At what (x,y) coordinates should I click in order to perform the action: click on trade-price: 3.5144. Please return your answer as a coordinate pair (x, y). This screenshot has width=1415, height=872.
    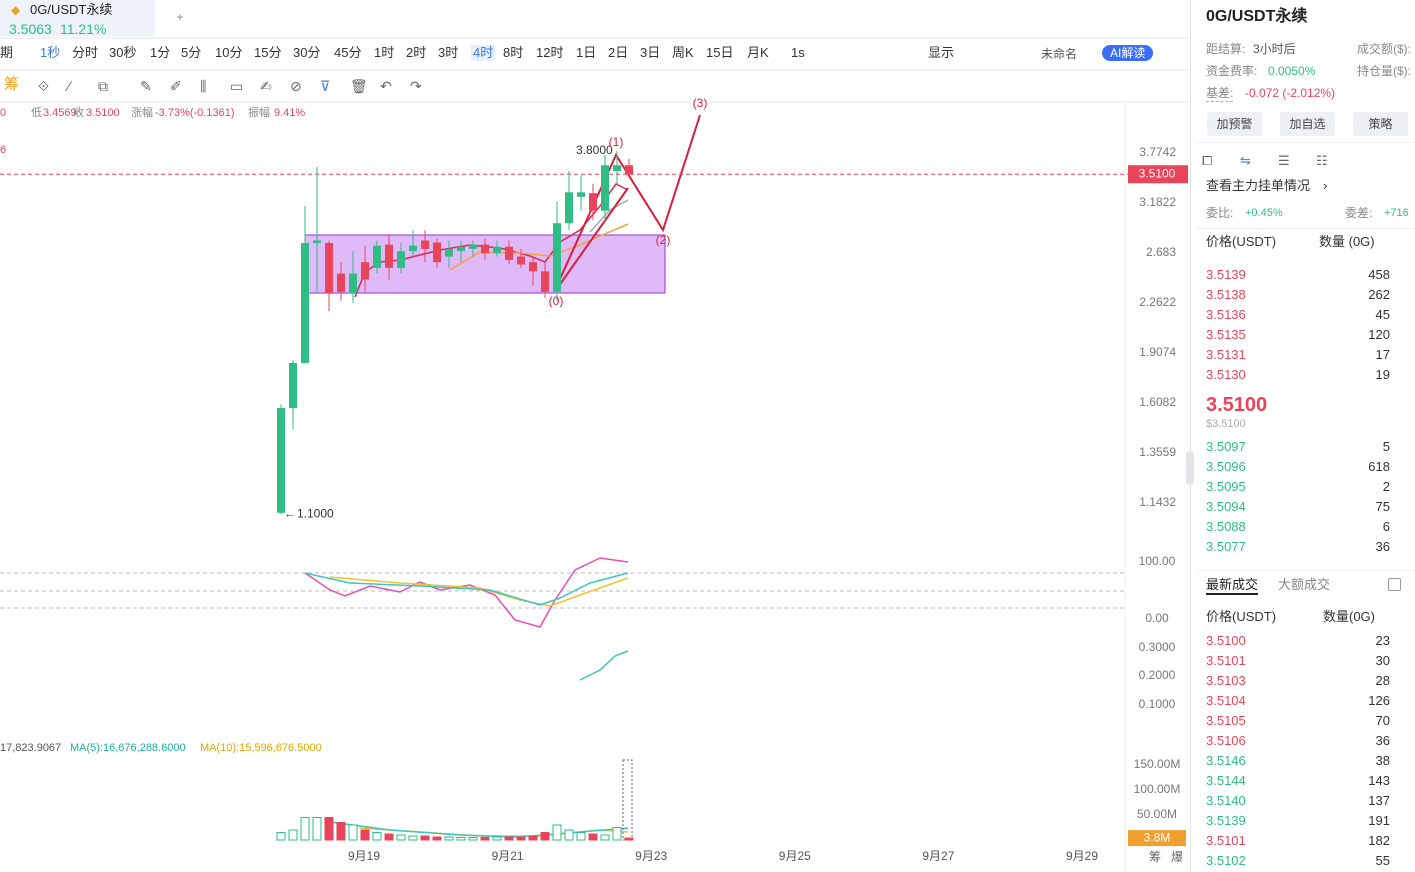
    Looking at the image, I should click on (1226, 780).